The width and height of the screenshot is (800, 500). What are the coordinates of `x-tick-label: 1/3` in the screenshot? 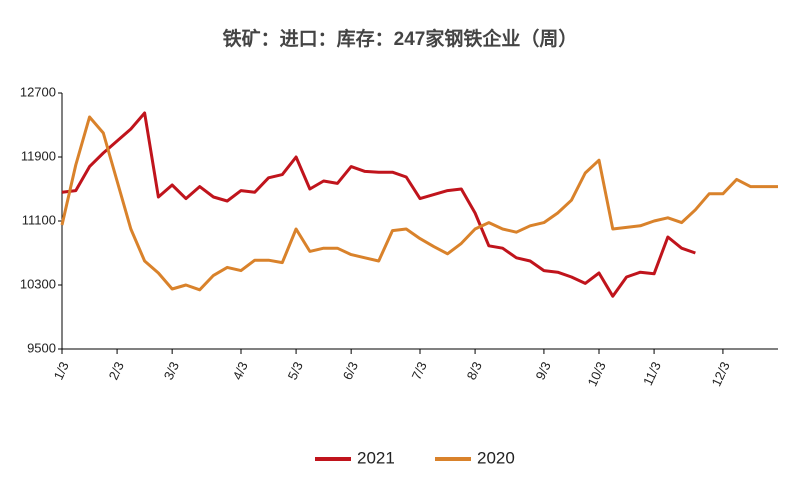 It's located at (61, 370).